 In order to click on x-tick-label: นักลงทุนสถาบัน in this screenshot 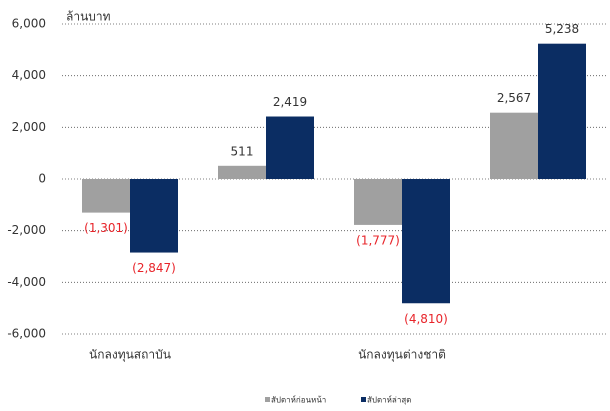, I will do `click(130, 355)`.